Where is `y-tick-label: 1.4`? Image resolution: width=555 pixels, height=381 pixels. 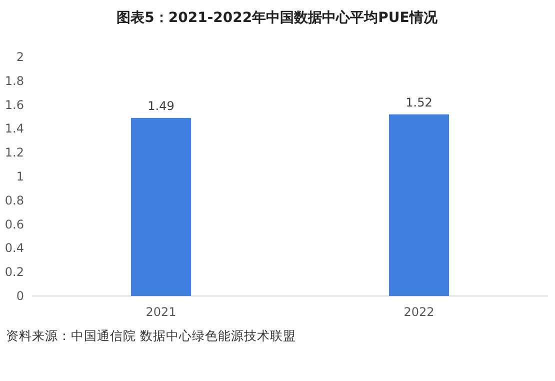
y-tick-label: 1.4 is located at coordinates (14, 129).